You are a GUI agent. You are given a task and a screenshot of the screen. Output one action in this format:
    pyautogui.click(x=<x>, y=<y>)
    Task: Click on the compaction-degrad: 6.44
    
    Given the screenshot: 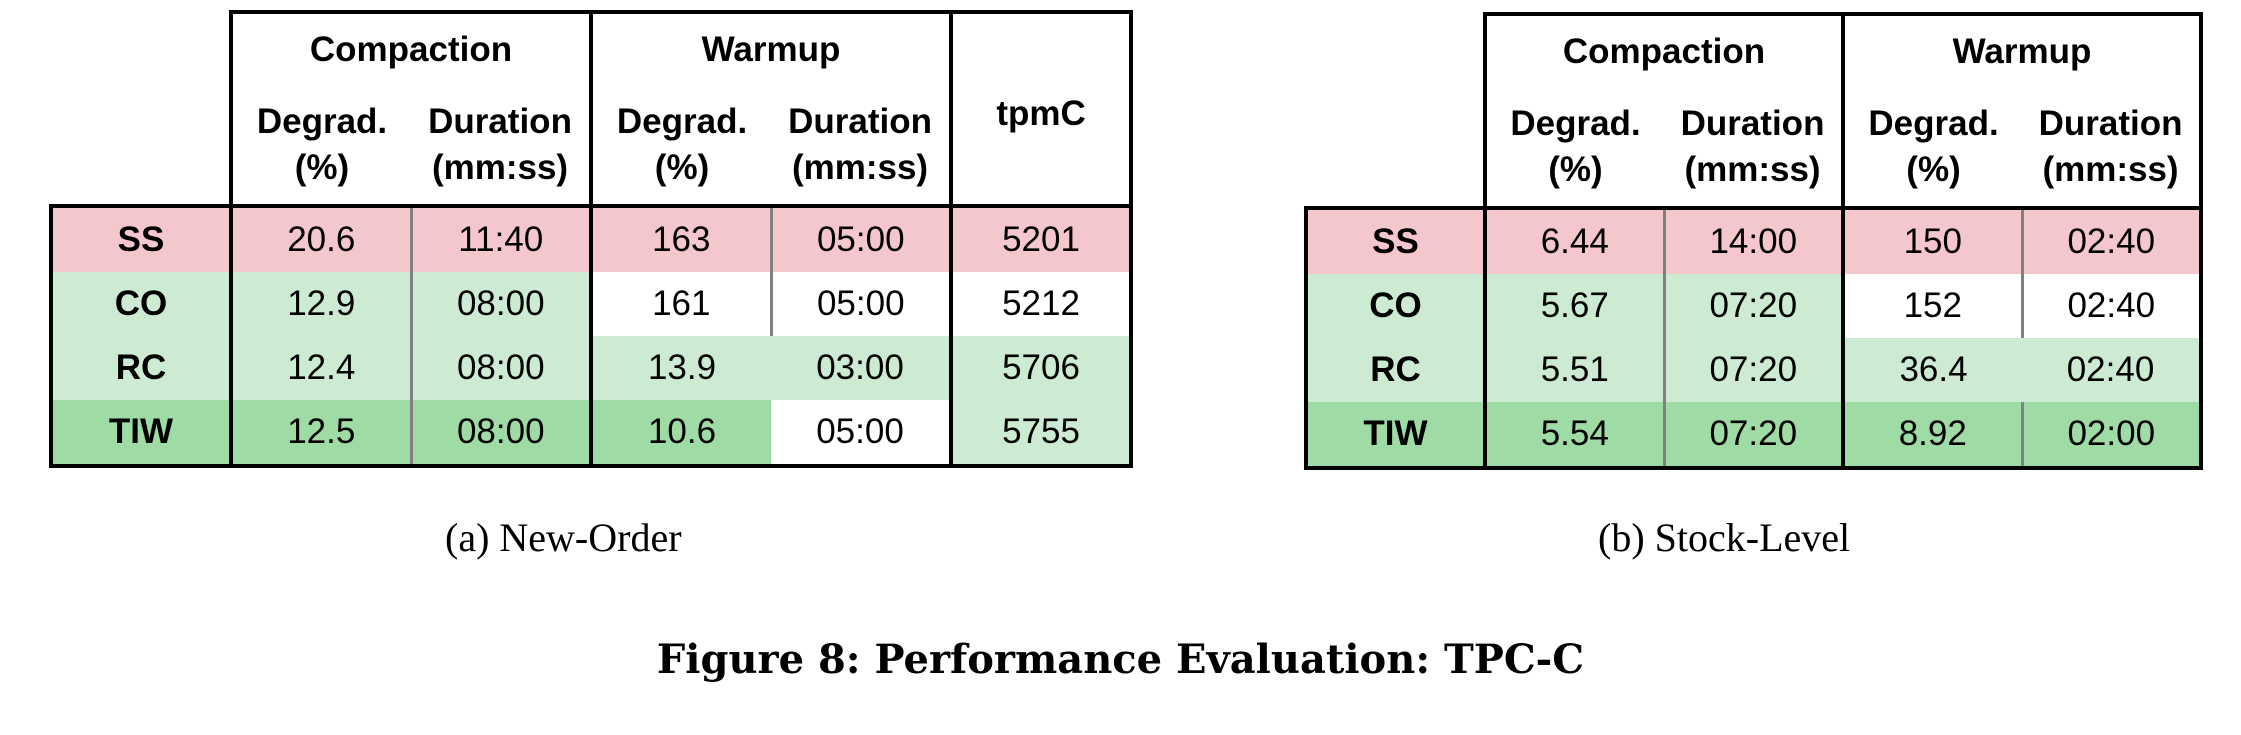 What is the action you would take?
    pyautogui.click(x=1574, y=240)
    